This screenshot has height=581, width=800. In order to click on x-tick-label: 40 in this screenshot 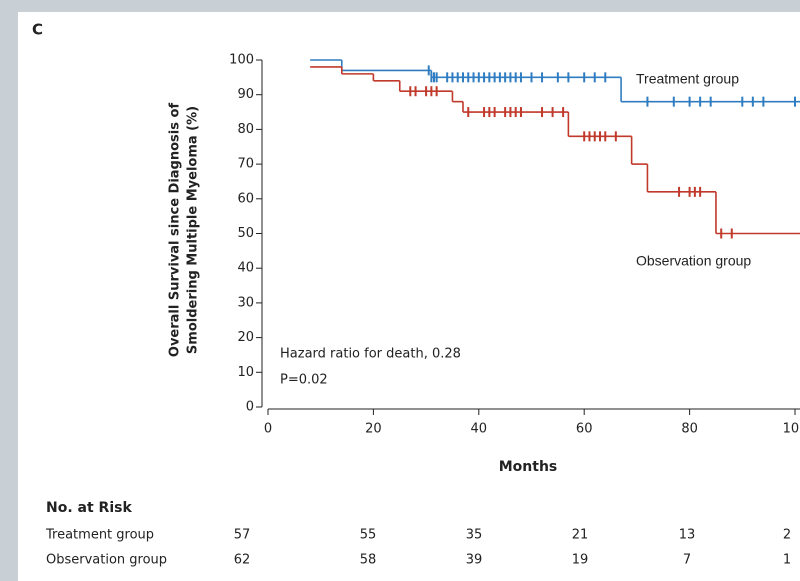, I will do `click(479, 429)`.